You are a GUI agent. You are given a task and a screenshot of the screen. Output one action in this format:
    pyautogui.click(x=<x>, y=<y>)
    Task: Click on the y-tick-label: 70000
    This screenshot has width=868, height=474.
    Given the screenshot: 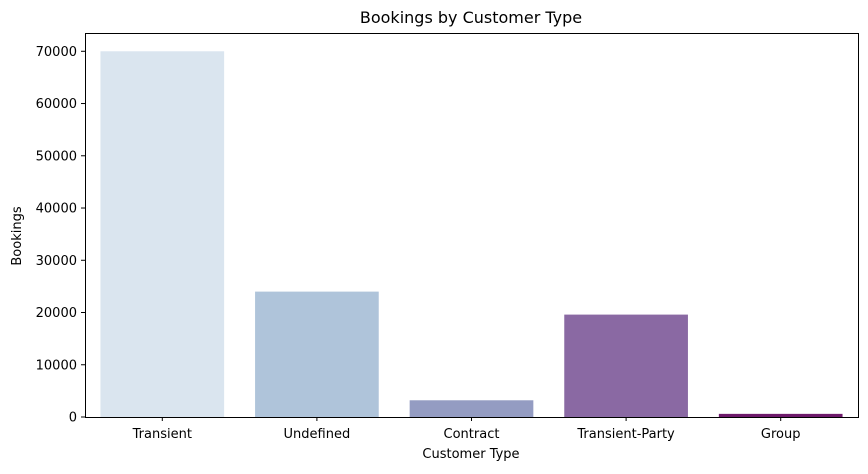 What is the action you would take?
    pyautogui.click(x=56, y=52)
    